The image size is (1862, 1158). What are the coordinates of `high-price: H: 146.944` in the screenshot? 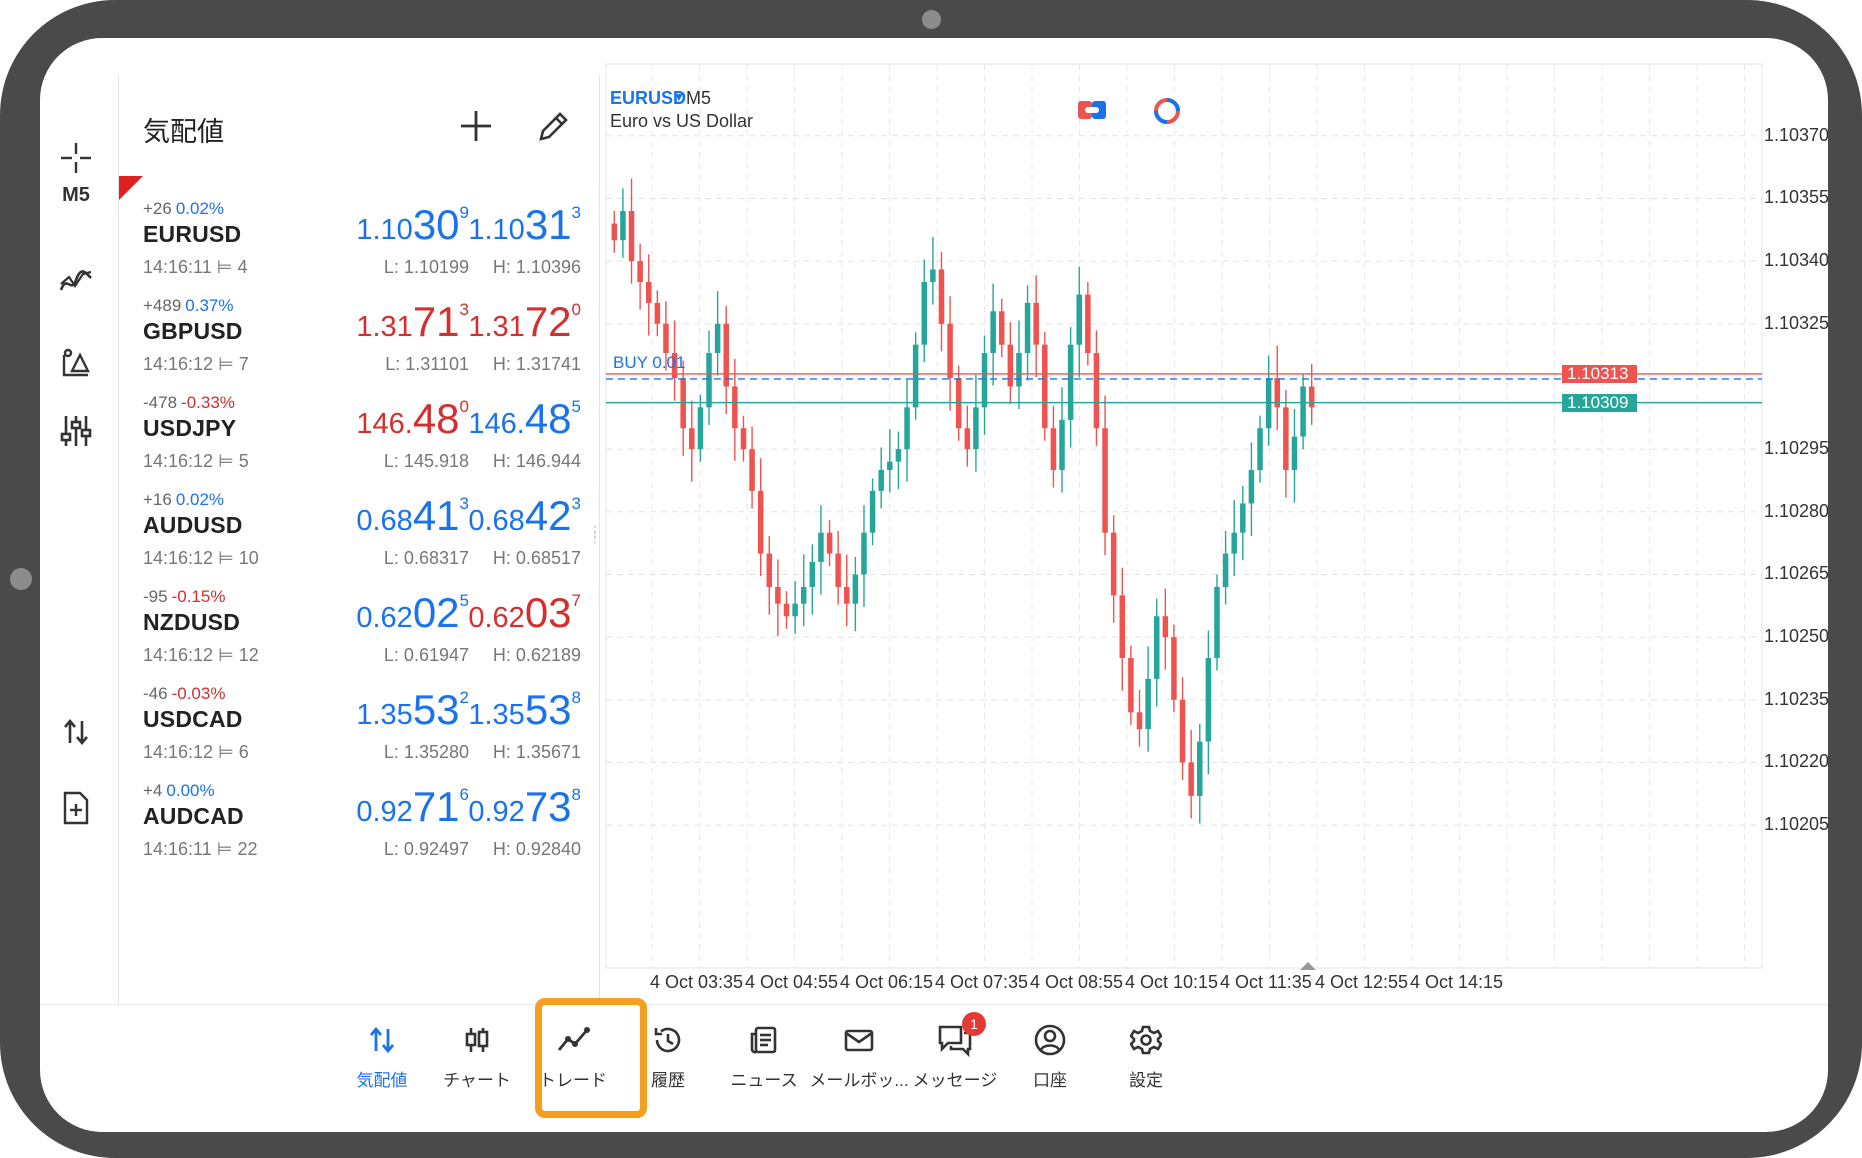 It's located at (536, 461).